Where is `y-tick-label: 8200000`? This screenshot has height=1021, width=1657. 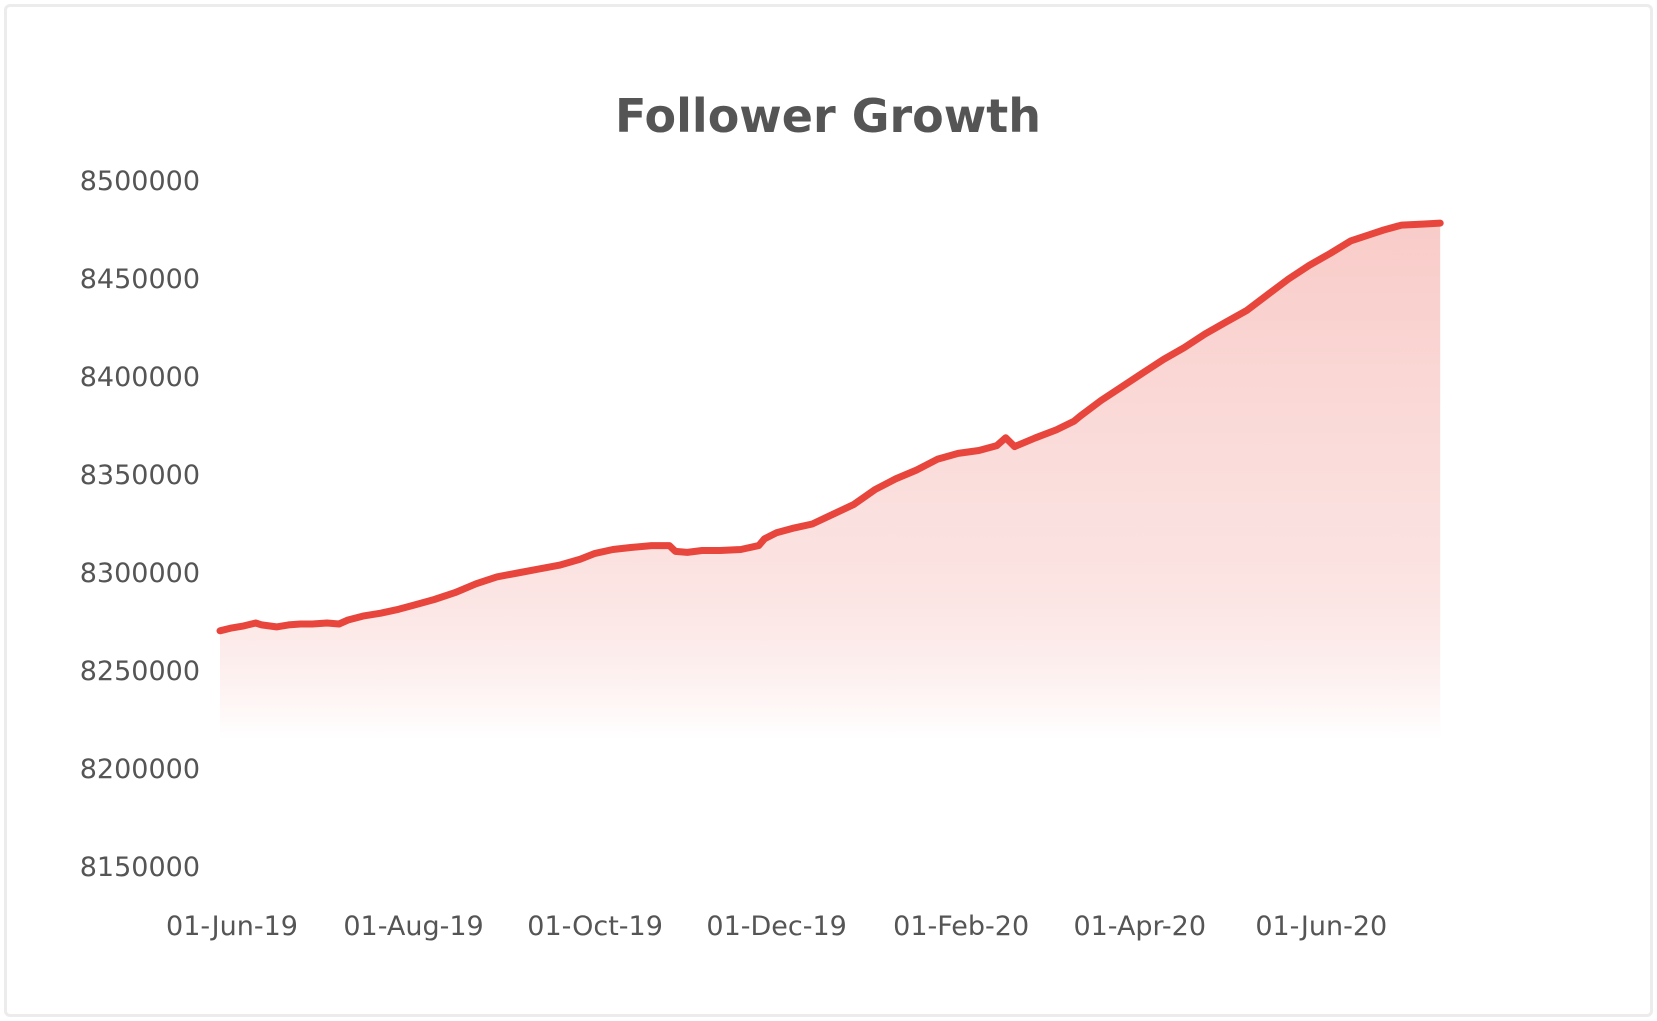 y-tick-label: 8200000 is located at coordinates (140, 769).